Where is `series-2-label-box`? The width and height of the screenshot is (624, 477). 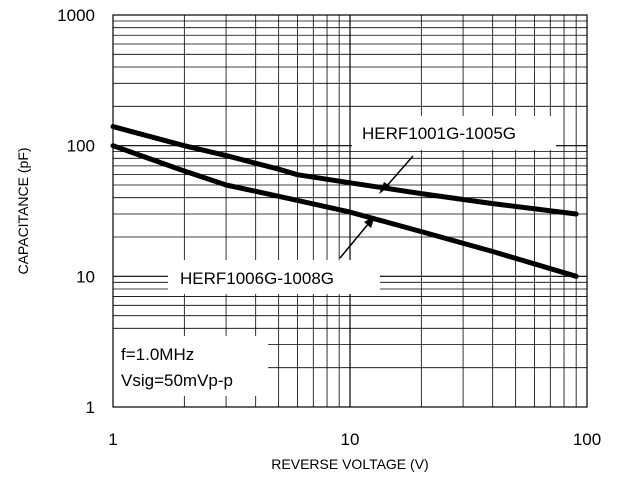
series-2-label-box is located at coordinates (274, 277).